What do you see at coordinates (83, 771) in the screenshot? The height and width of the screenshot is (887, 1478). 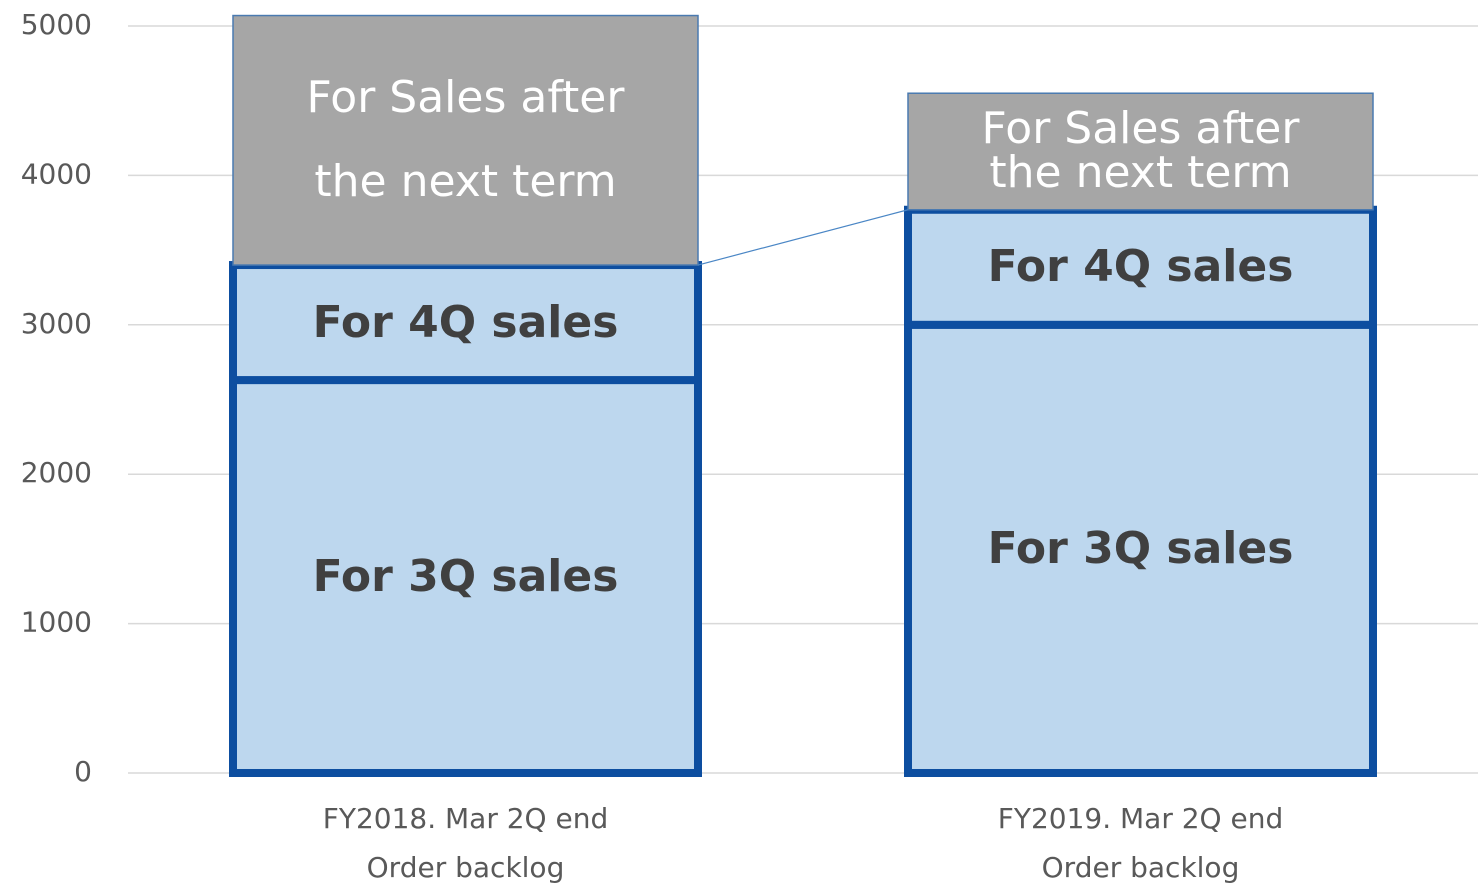 I see `y-tick-label: 0` at bounding box center [83, 771].